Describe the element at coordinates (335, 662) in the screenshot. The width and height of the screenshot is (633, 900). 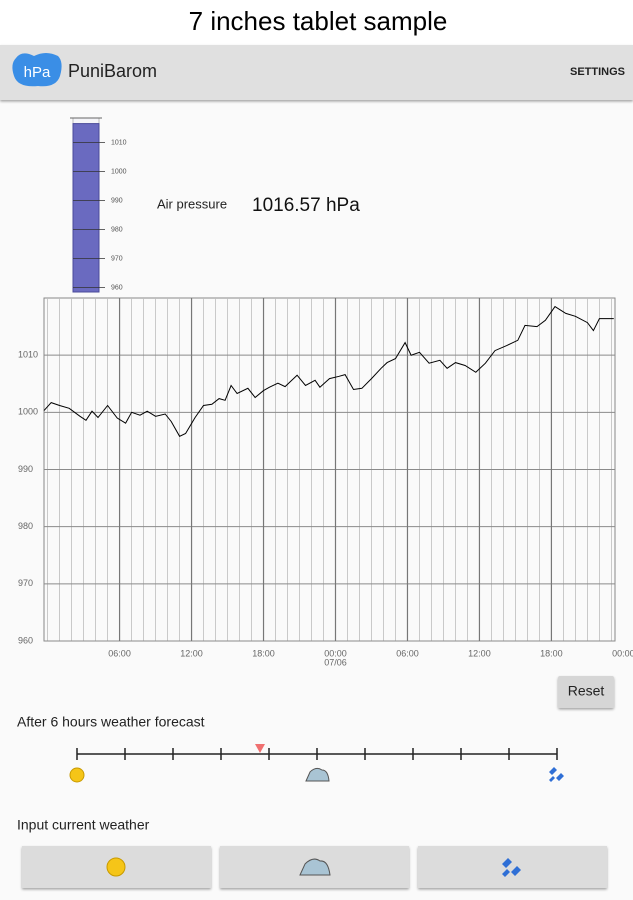
I see `x-tick-date: 07/06` at that location.